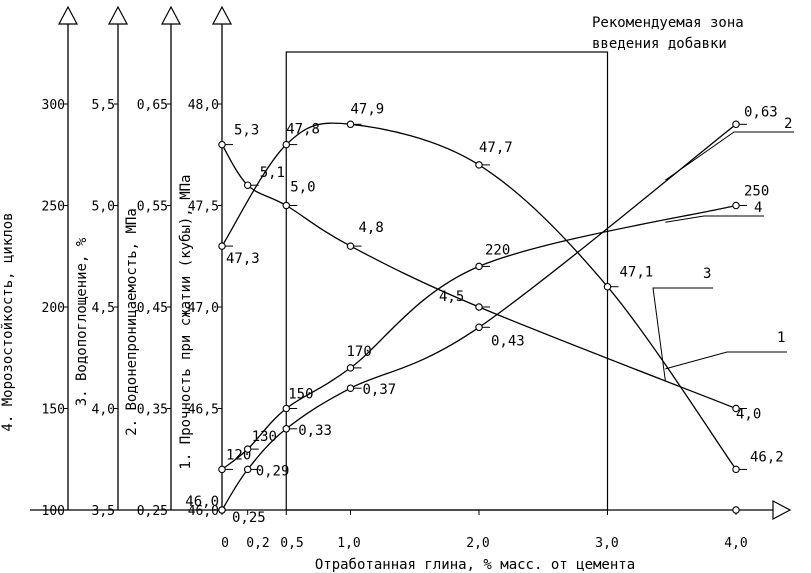 Image resolution: width=811 pixels, height=573 pixels. I want to click on x-axis-arrow, so click(782, 510).